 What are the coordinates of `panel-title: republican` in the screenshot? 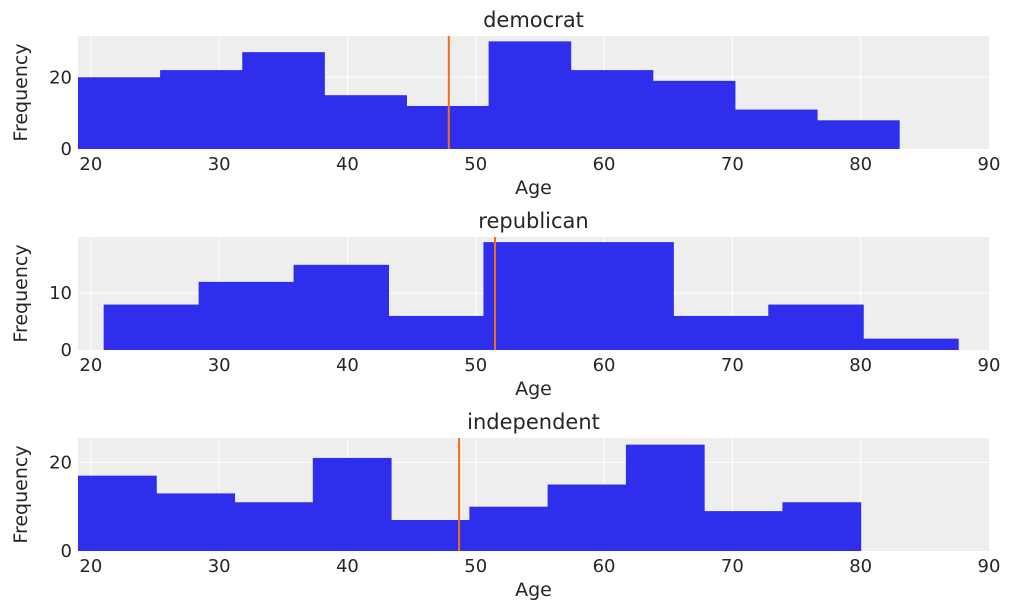 It's located at (533, 221).